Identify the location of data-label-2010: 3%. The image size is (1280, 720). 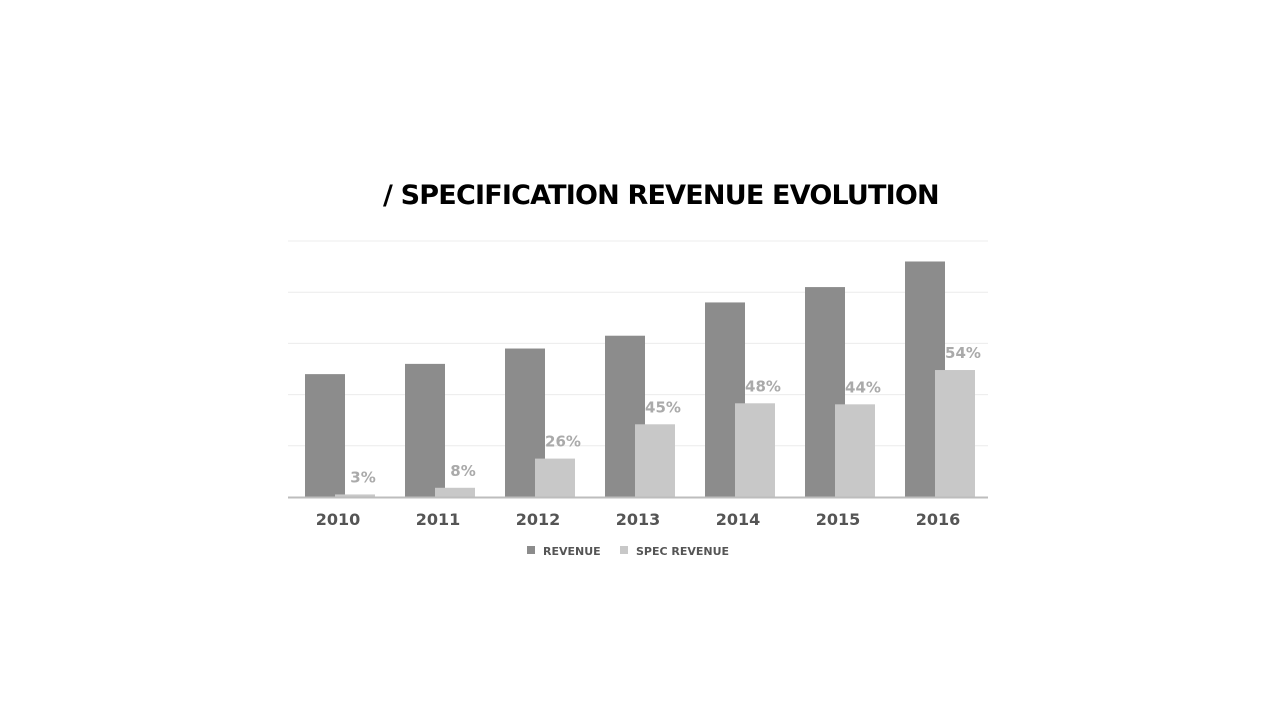
(362, 477).